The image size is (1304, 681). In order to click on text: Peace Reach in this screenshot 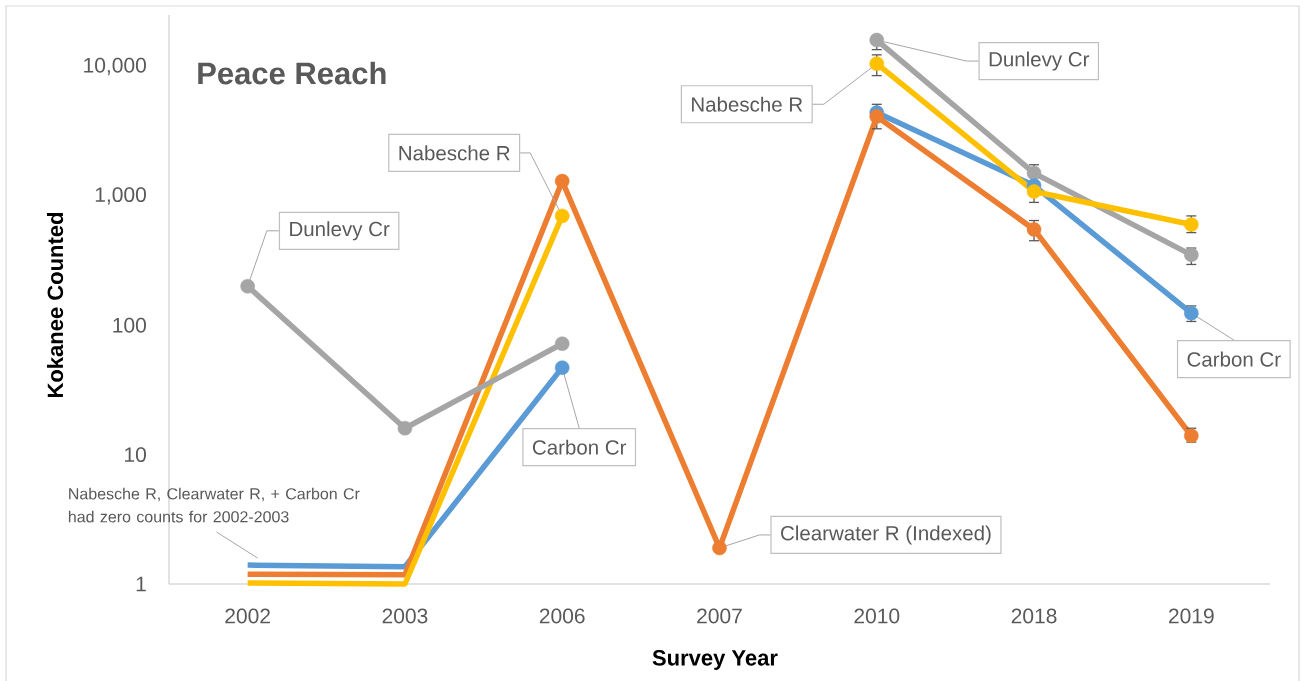, I will do `click(292, 73)`.